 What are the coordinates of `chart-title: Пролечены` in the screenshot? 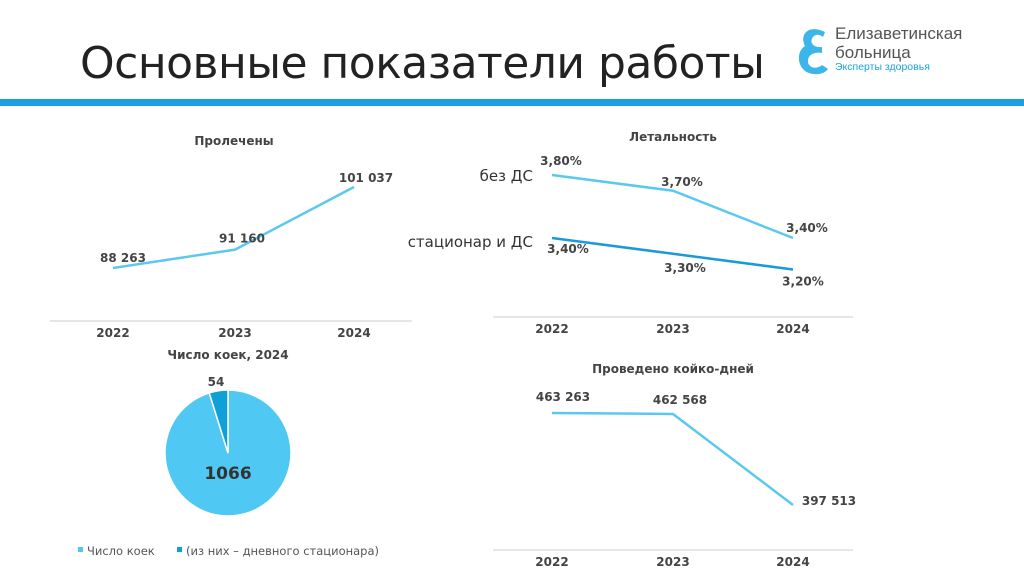 It's located at (233, 141).